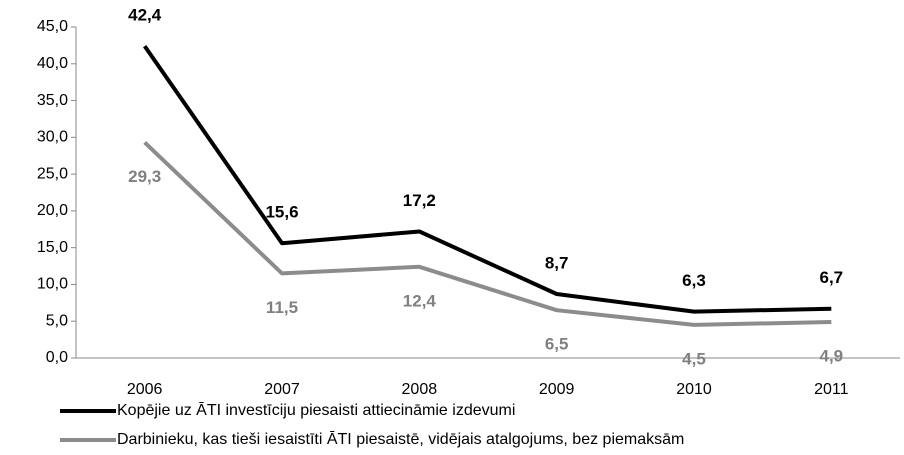 This screenshot has height=455, width=904. I want to click on data-label: 15,6, so click(281, 212).